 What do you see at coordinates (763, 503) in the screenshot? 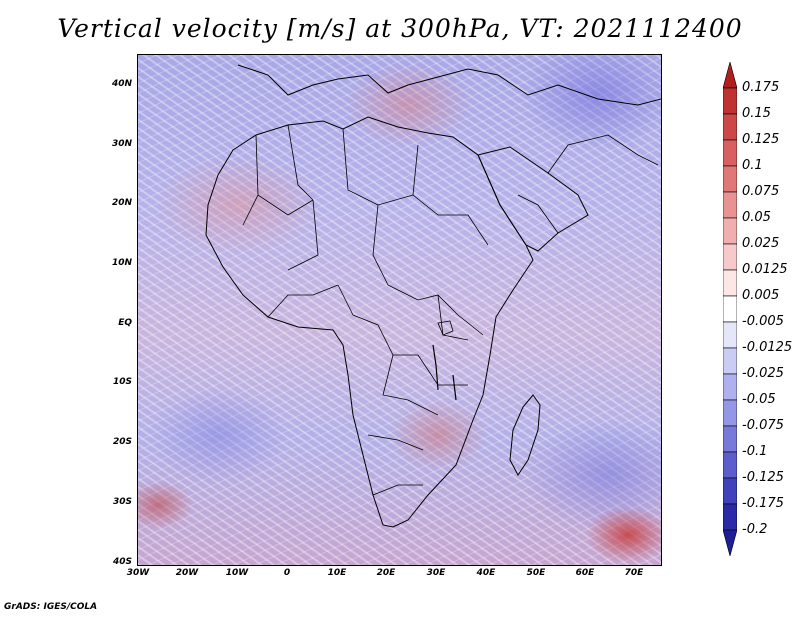
I see `colorbar-label: -0.175` at bounding box center [763, 503].